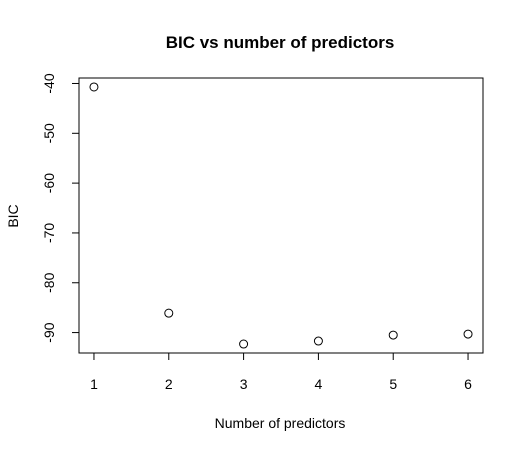 This screenshot has height=452, width=523. What do you see at coordinates (49, 282) in the screenshot?
I see `y-tick-label: -80` at bounding box center [49, 282].